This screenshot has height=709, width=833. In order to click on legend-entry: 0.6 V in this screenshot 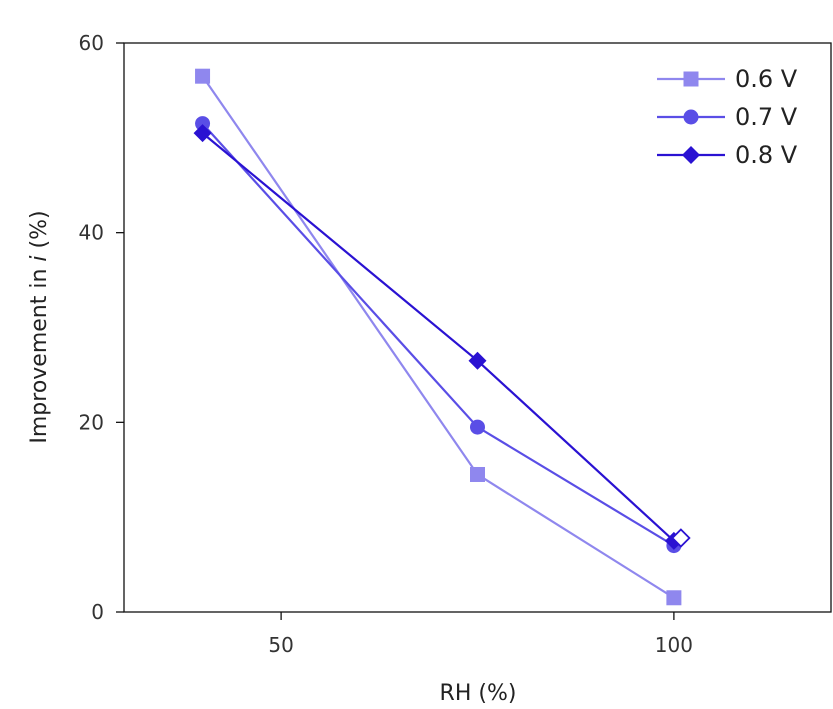, I will do `click(727, 79)`.